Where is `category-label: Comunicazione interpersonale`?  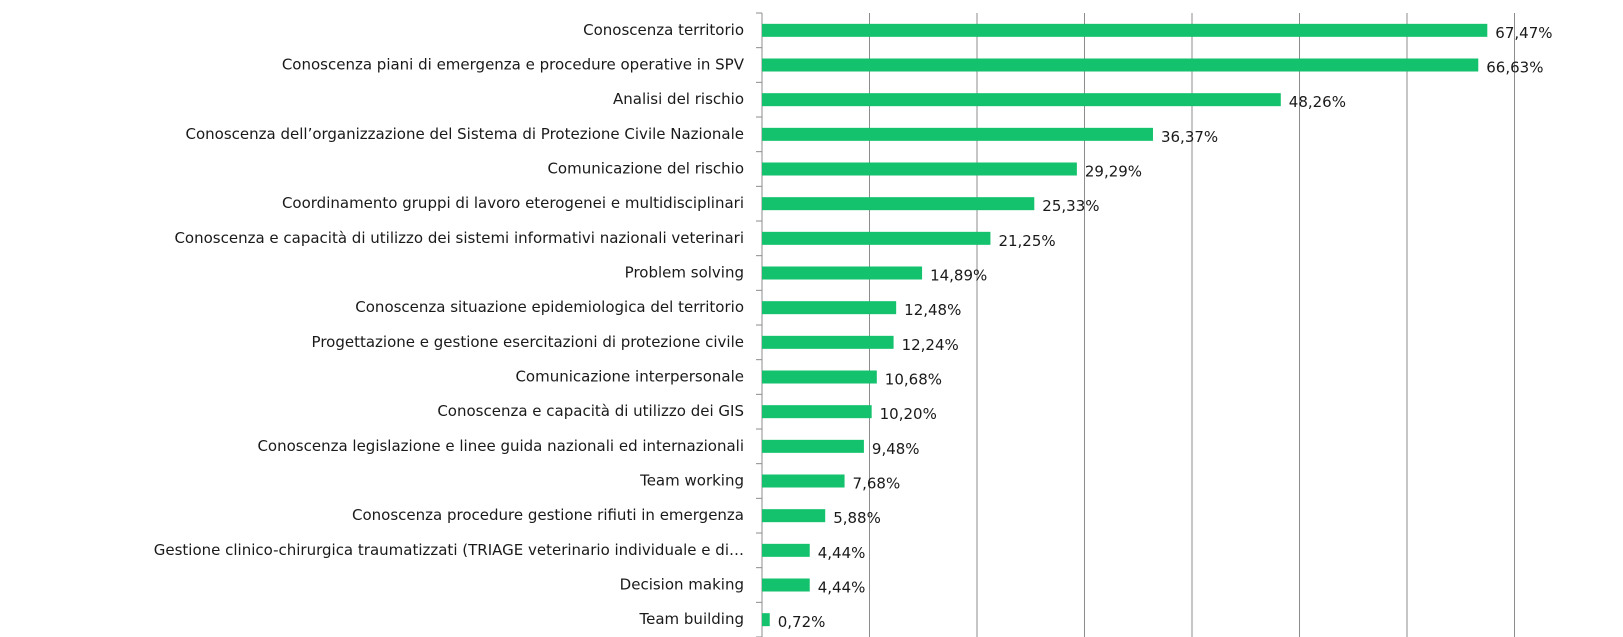 category-label: Comunicazione interpersonale is located at coordinates (629, 377).